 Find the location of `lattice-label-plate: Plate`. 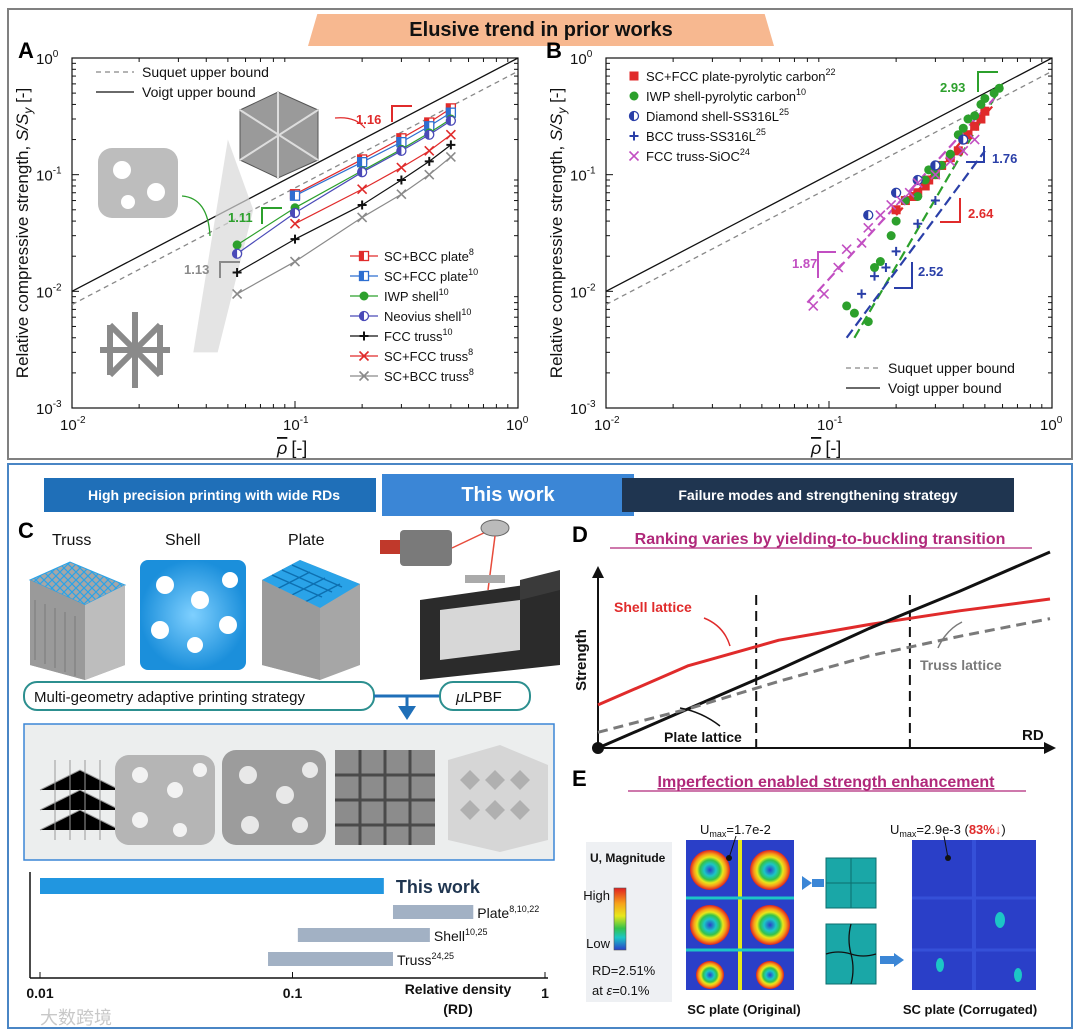

lattice-label-plate: Plate is located at coordinates (306, 540).